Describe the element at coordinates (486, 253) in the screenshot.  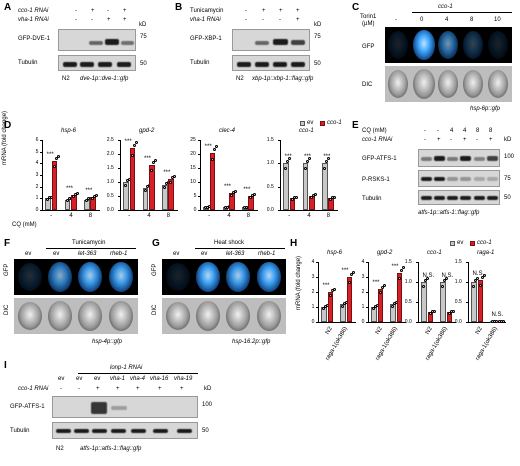
I see `chart-title: raga-1` at that location.